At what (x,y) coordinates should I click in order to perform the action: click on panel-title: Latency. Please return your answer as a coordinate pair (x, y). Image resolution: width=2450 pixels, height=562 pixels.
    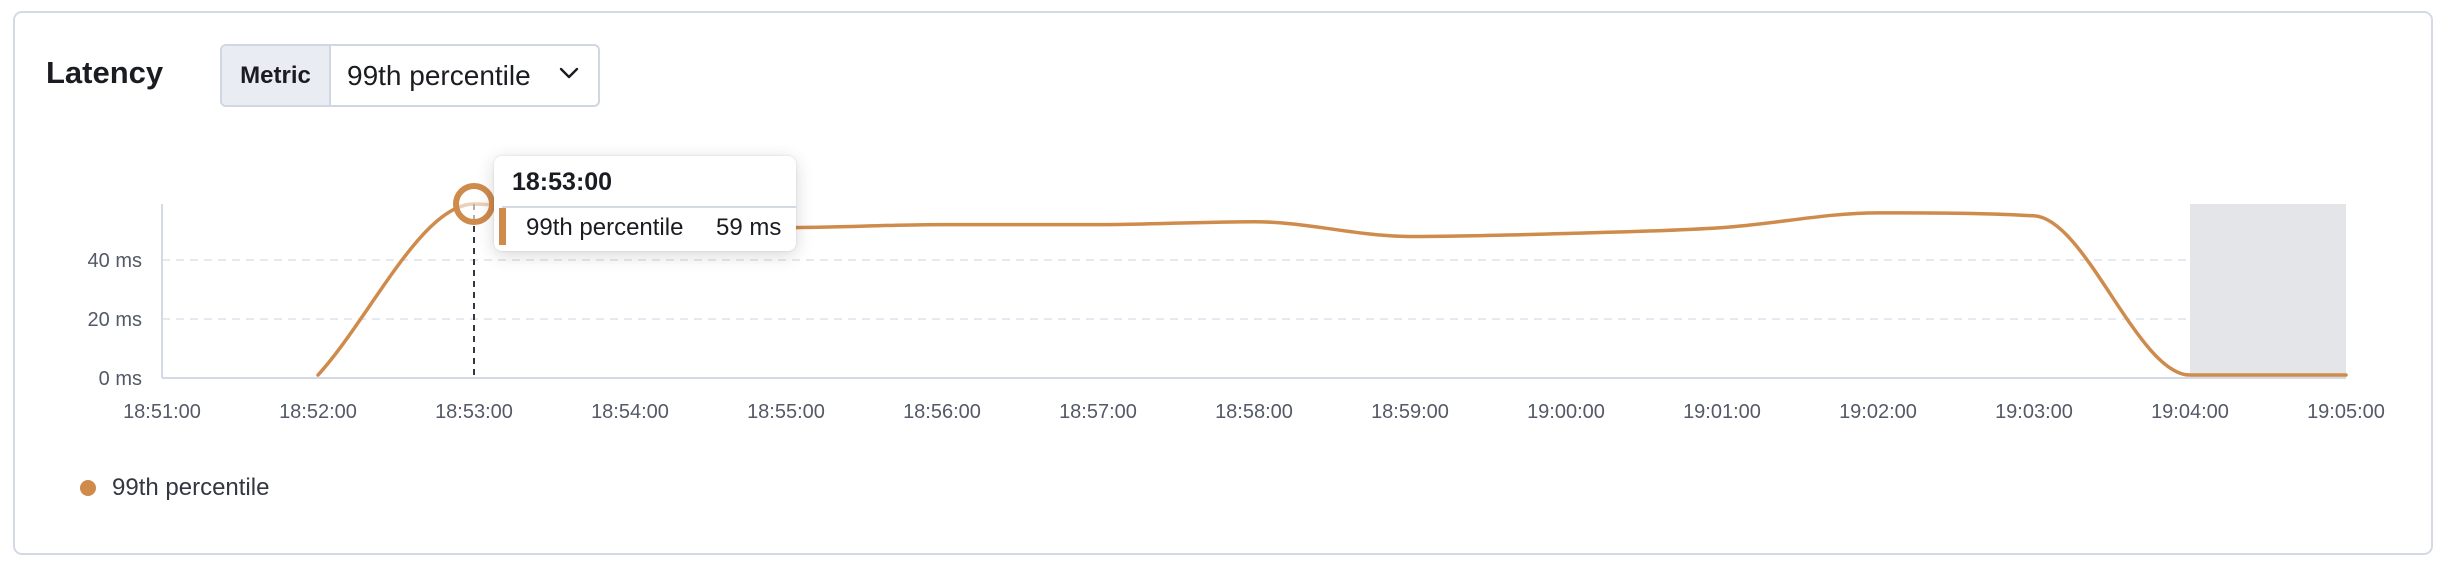
    Looking at the image, I should click on (105, 72).